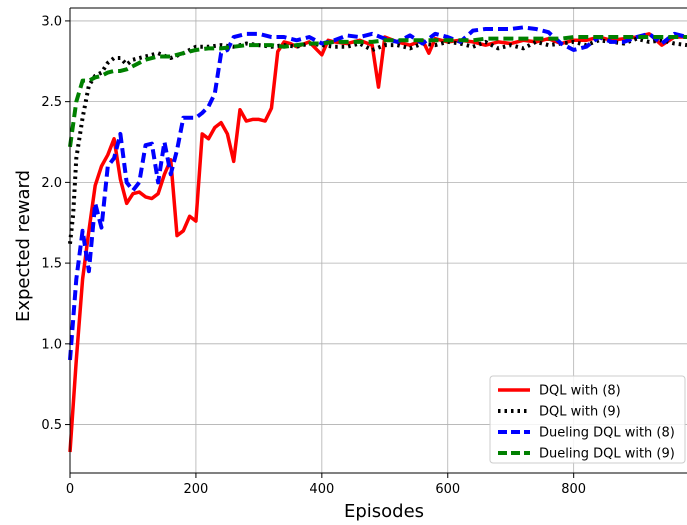 The width and height of the screenshot is (687, 525). What do you see at coordinates (580, 391) in the screenshot?
I see `legend-label-1: DQL with (8)` at bounding box center [580, 391].